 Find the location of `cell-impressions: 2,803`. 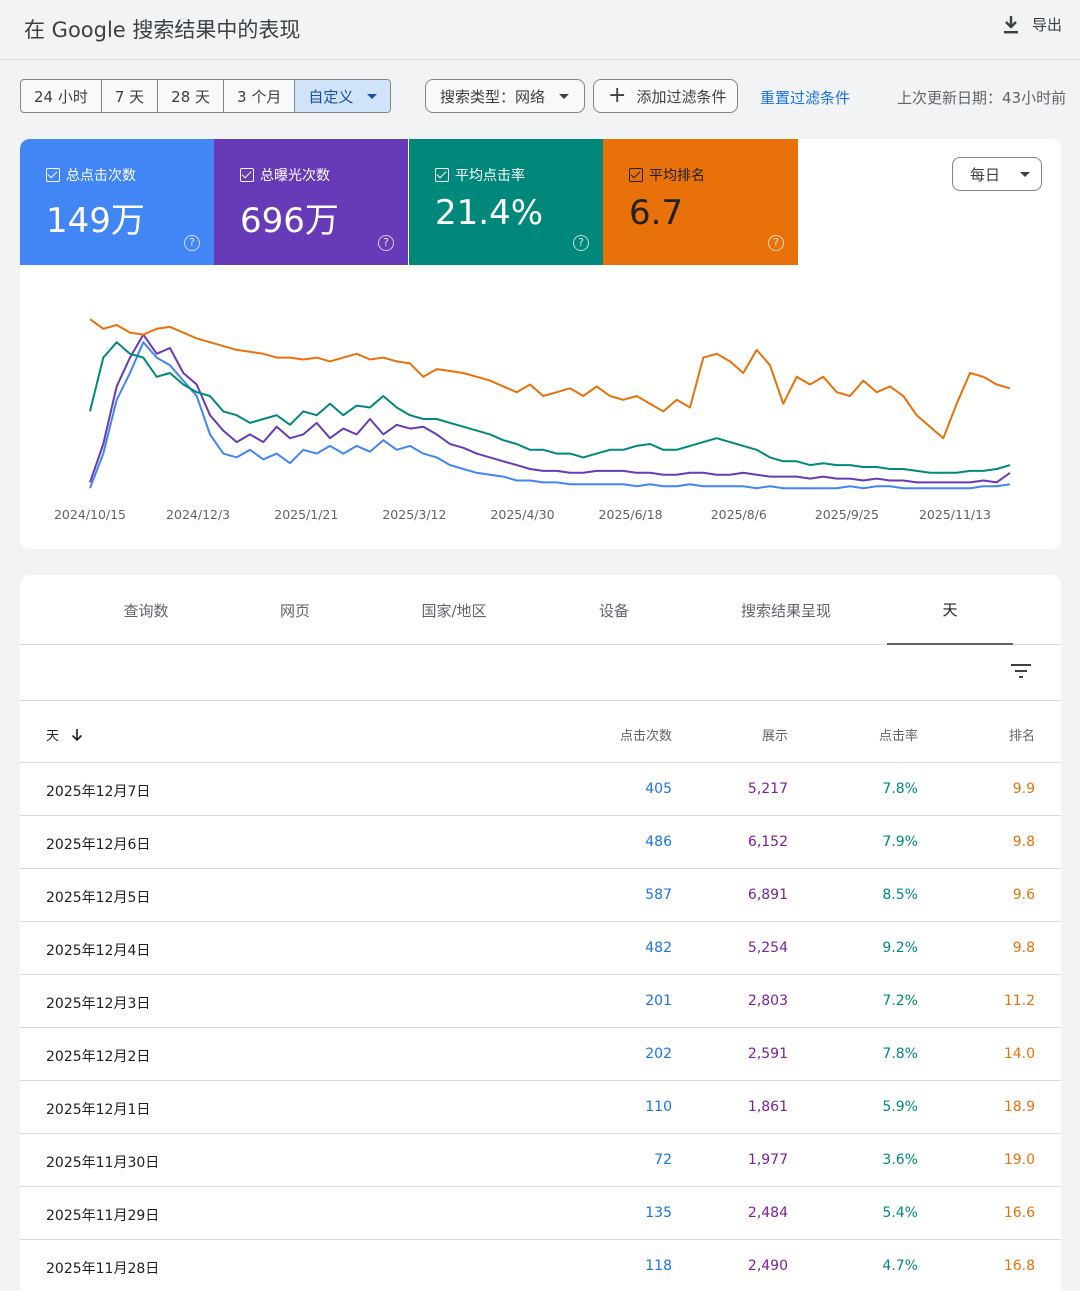

cell-impressions: 2,803 is located at coordinates (767, 1001).